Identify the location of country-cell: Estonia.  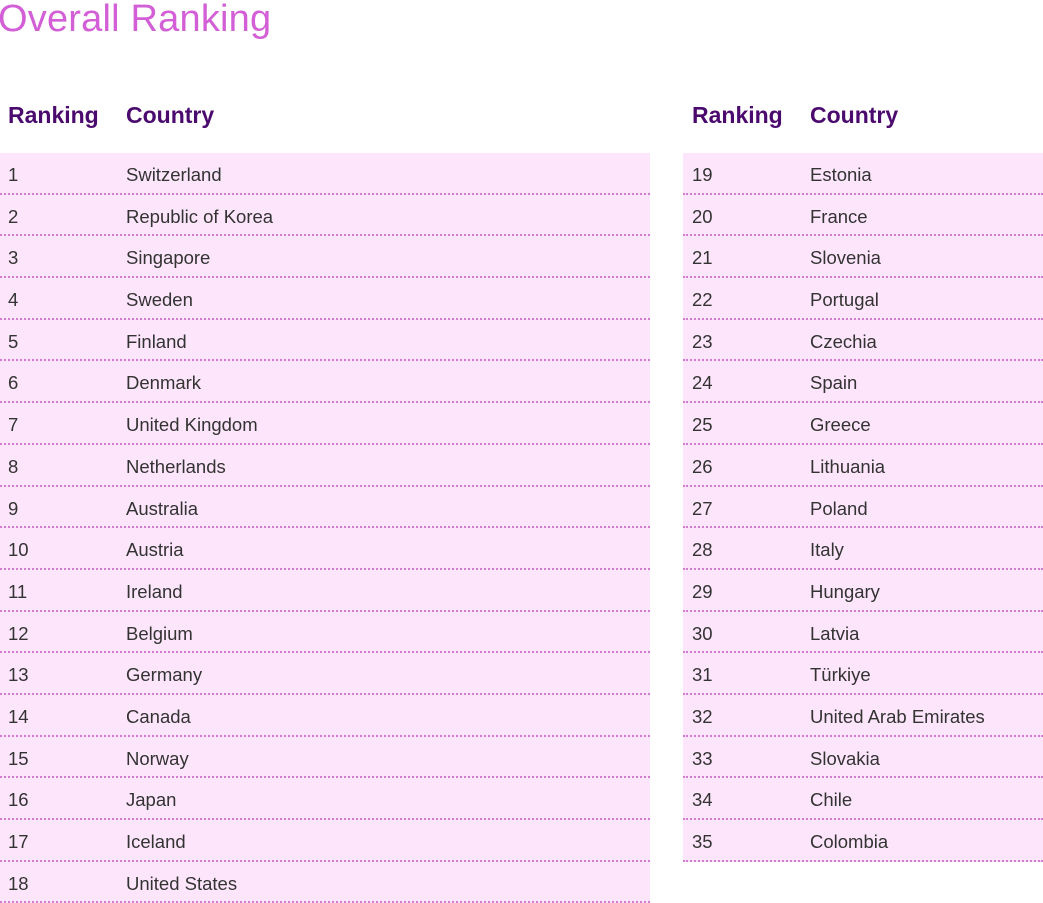
(841, 174).